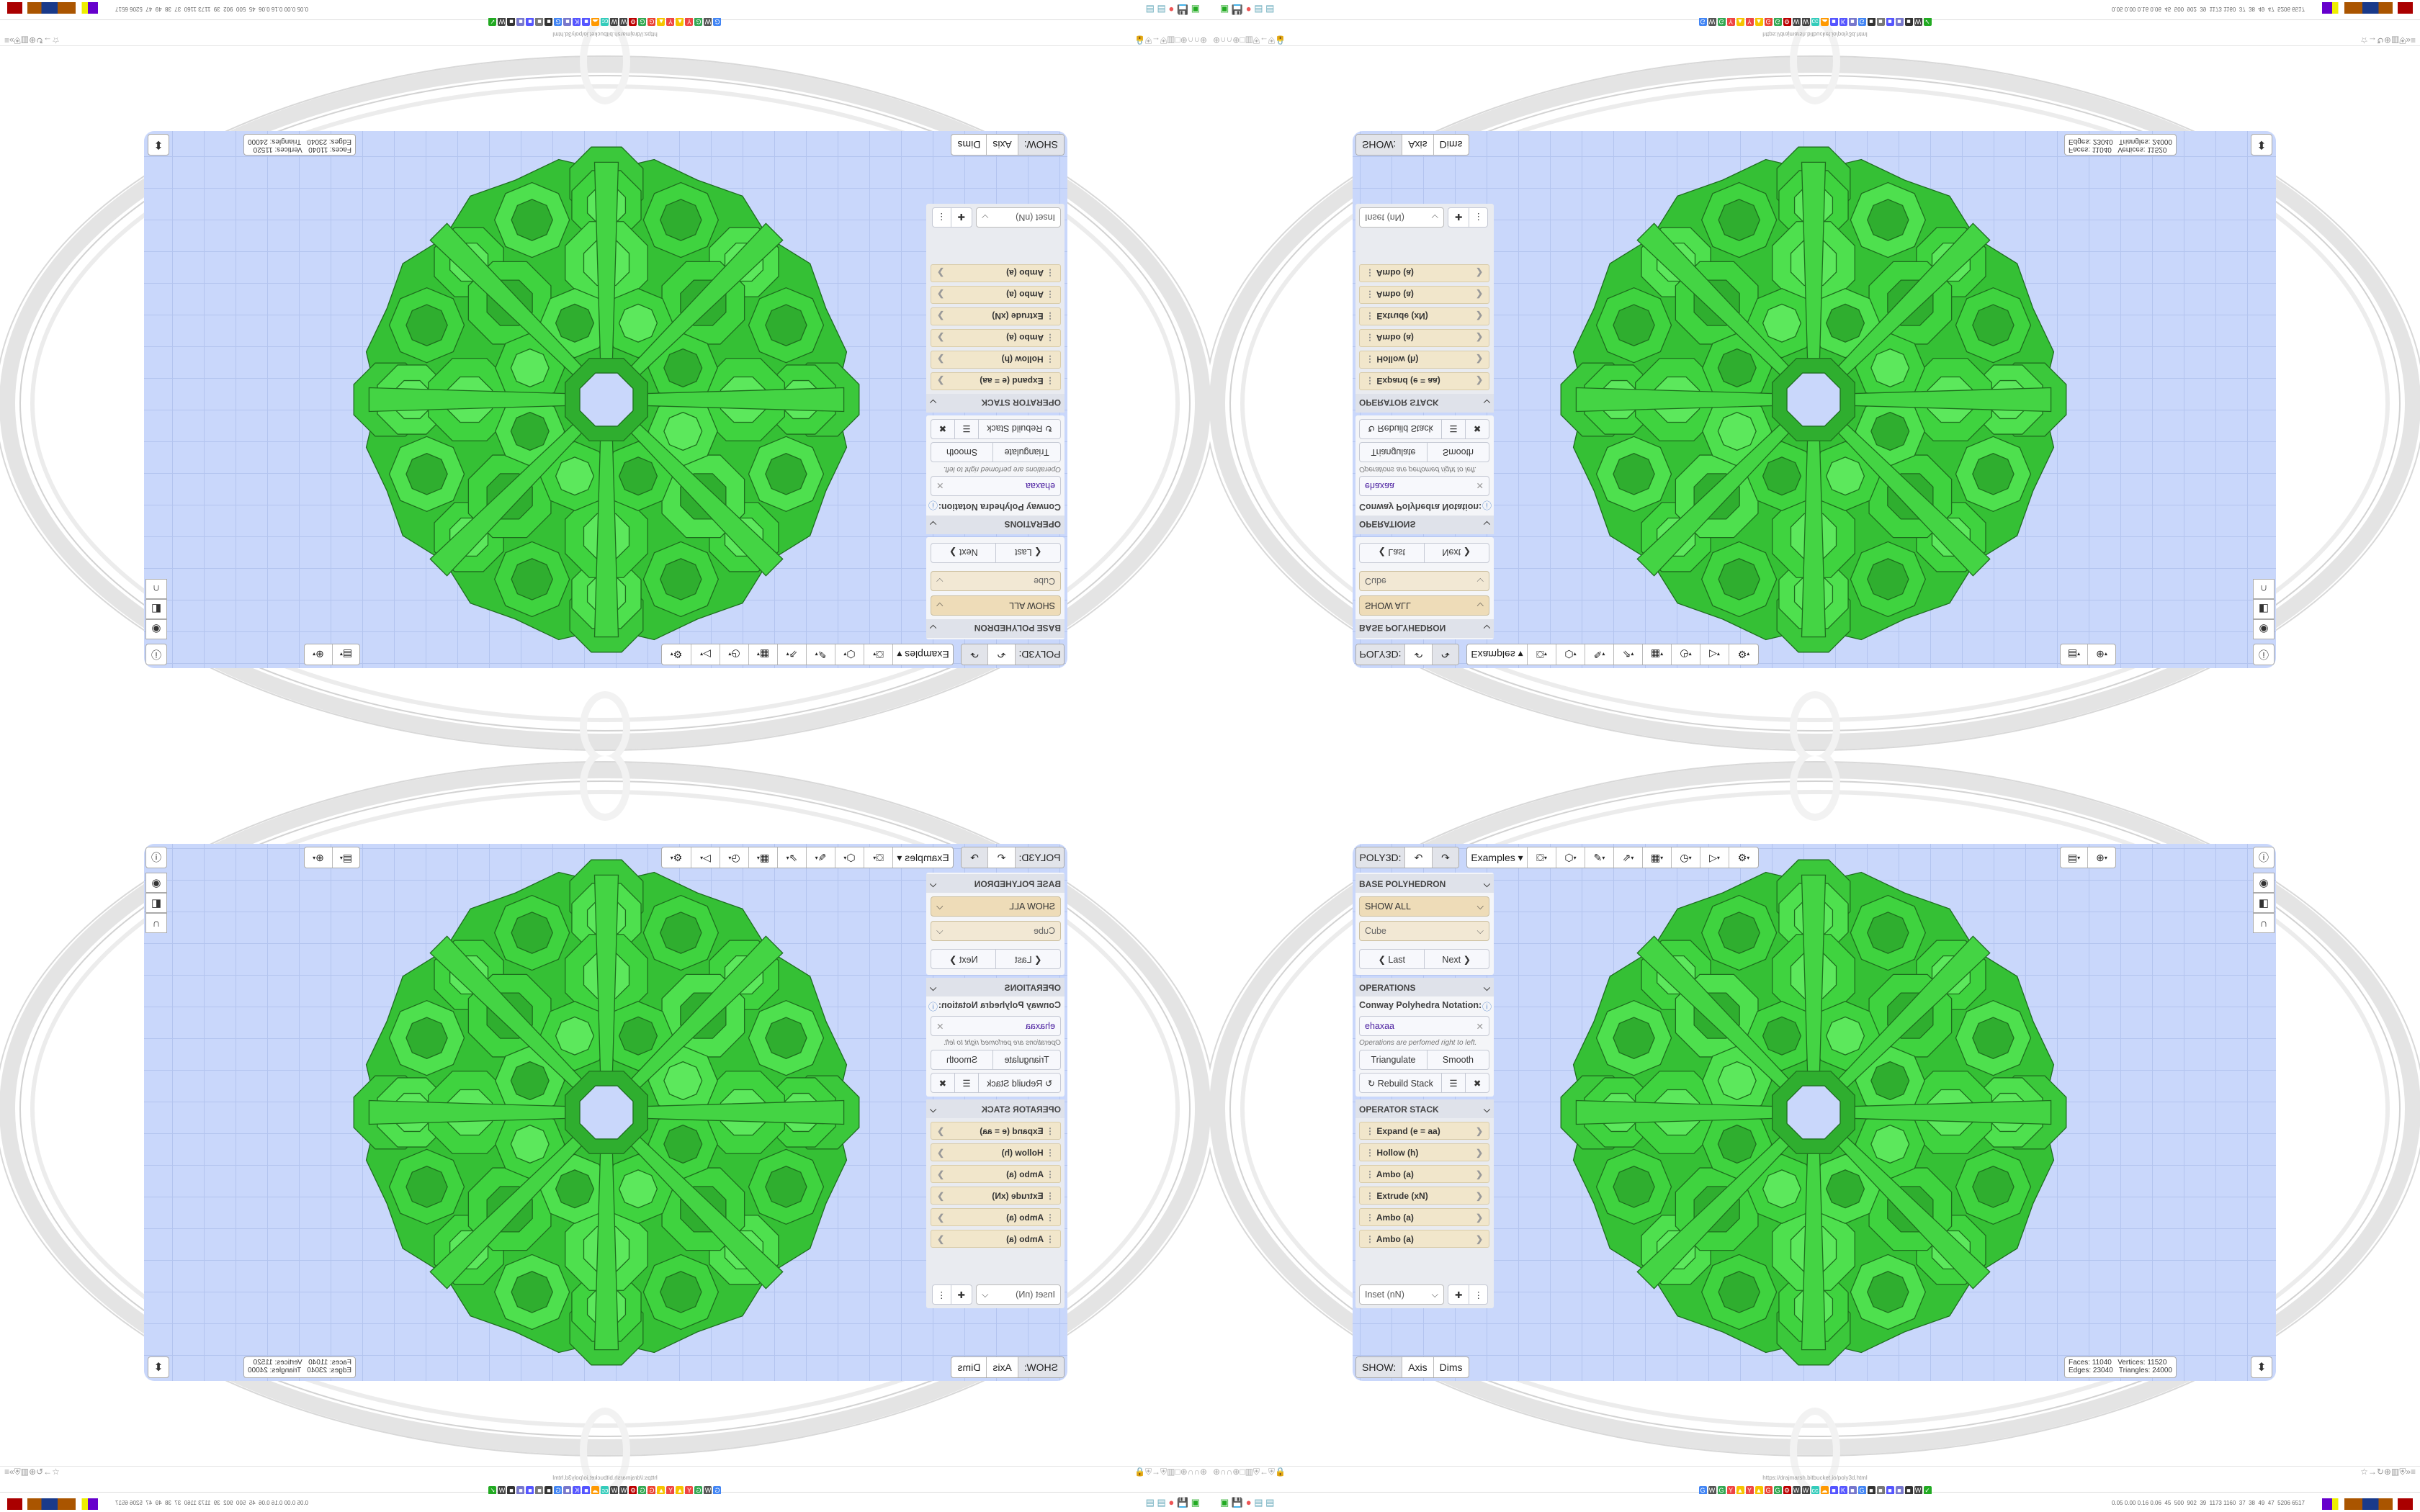 The height and width of the screenshot is (1512, 2420). What do you see at coordinates (1750, 1490) in the screenshot?
I see `bookmark-favicon: Y` at bounding box center [1750, 1490].